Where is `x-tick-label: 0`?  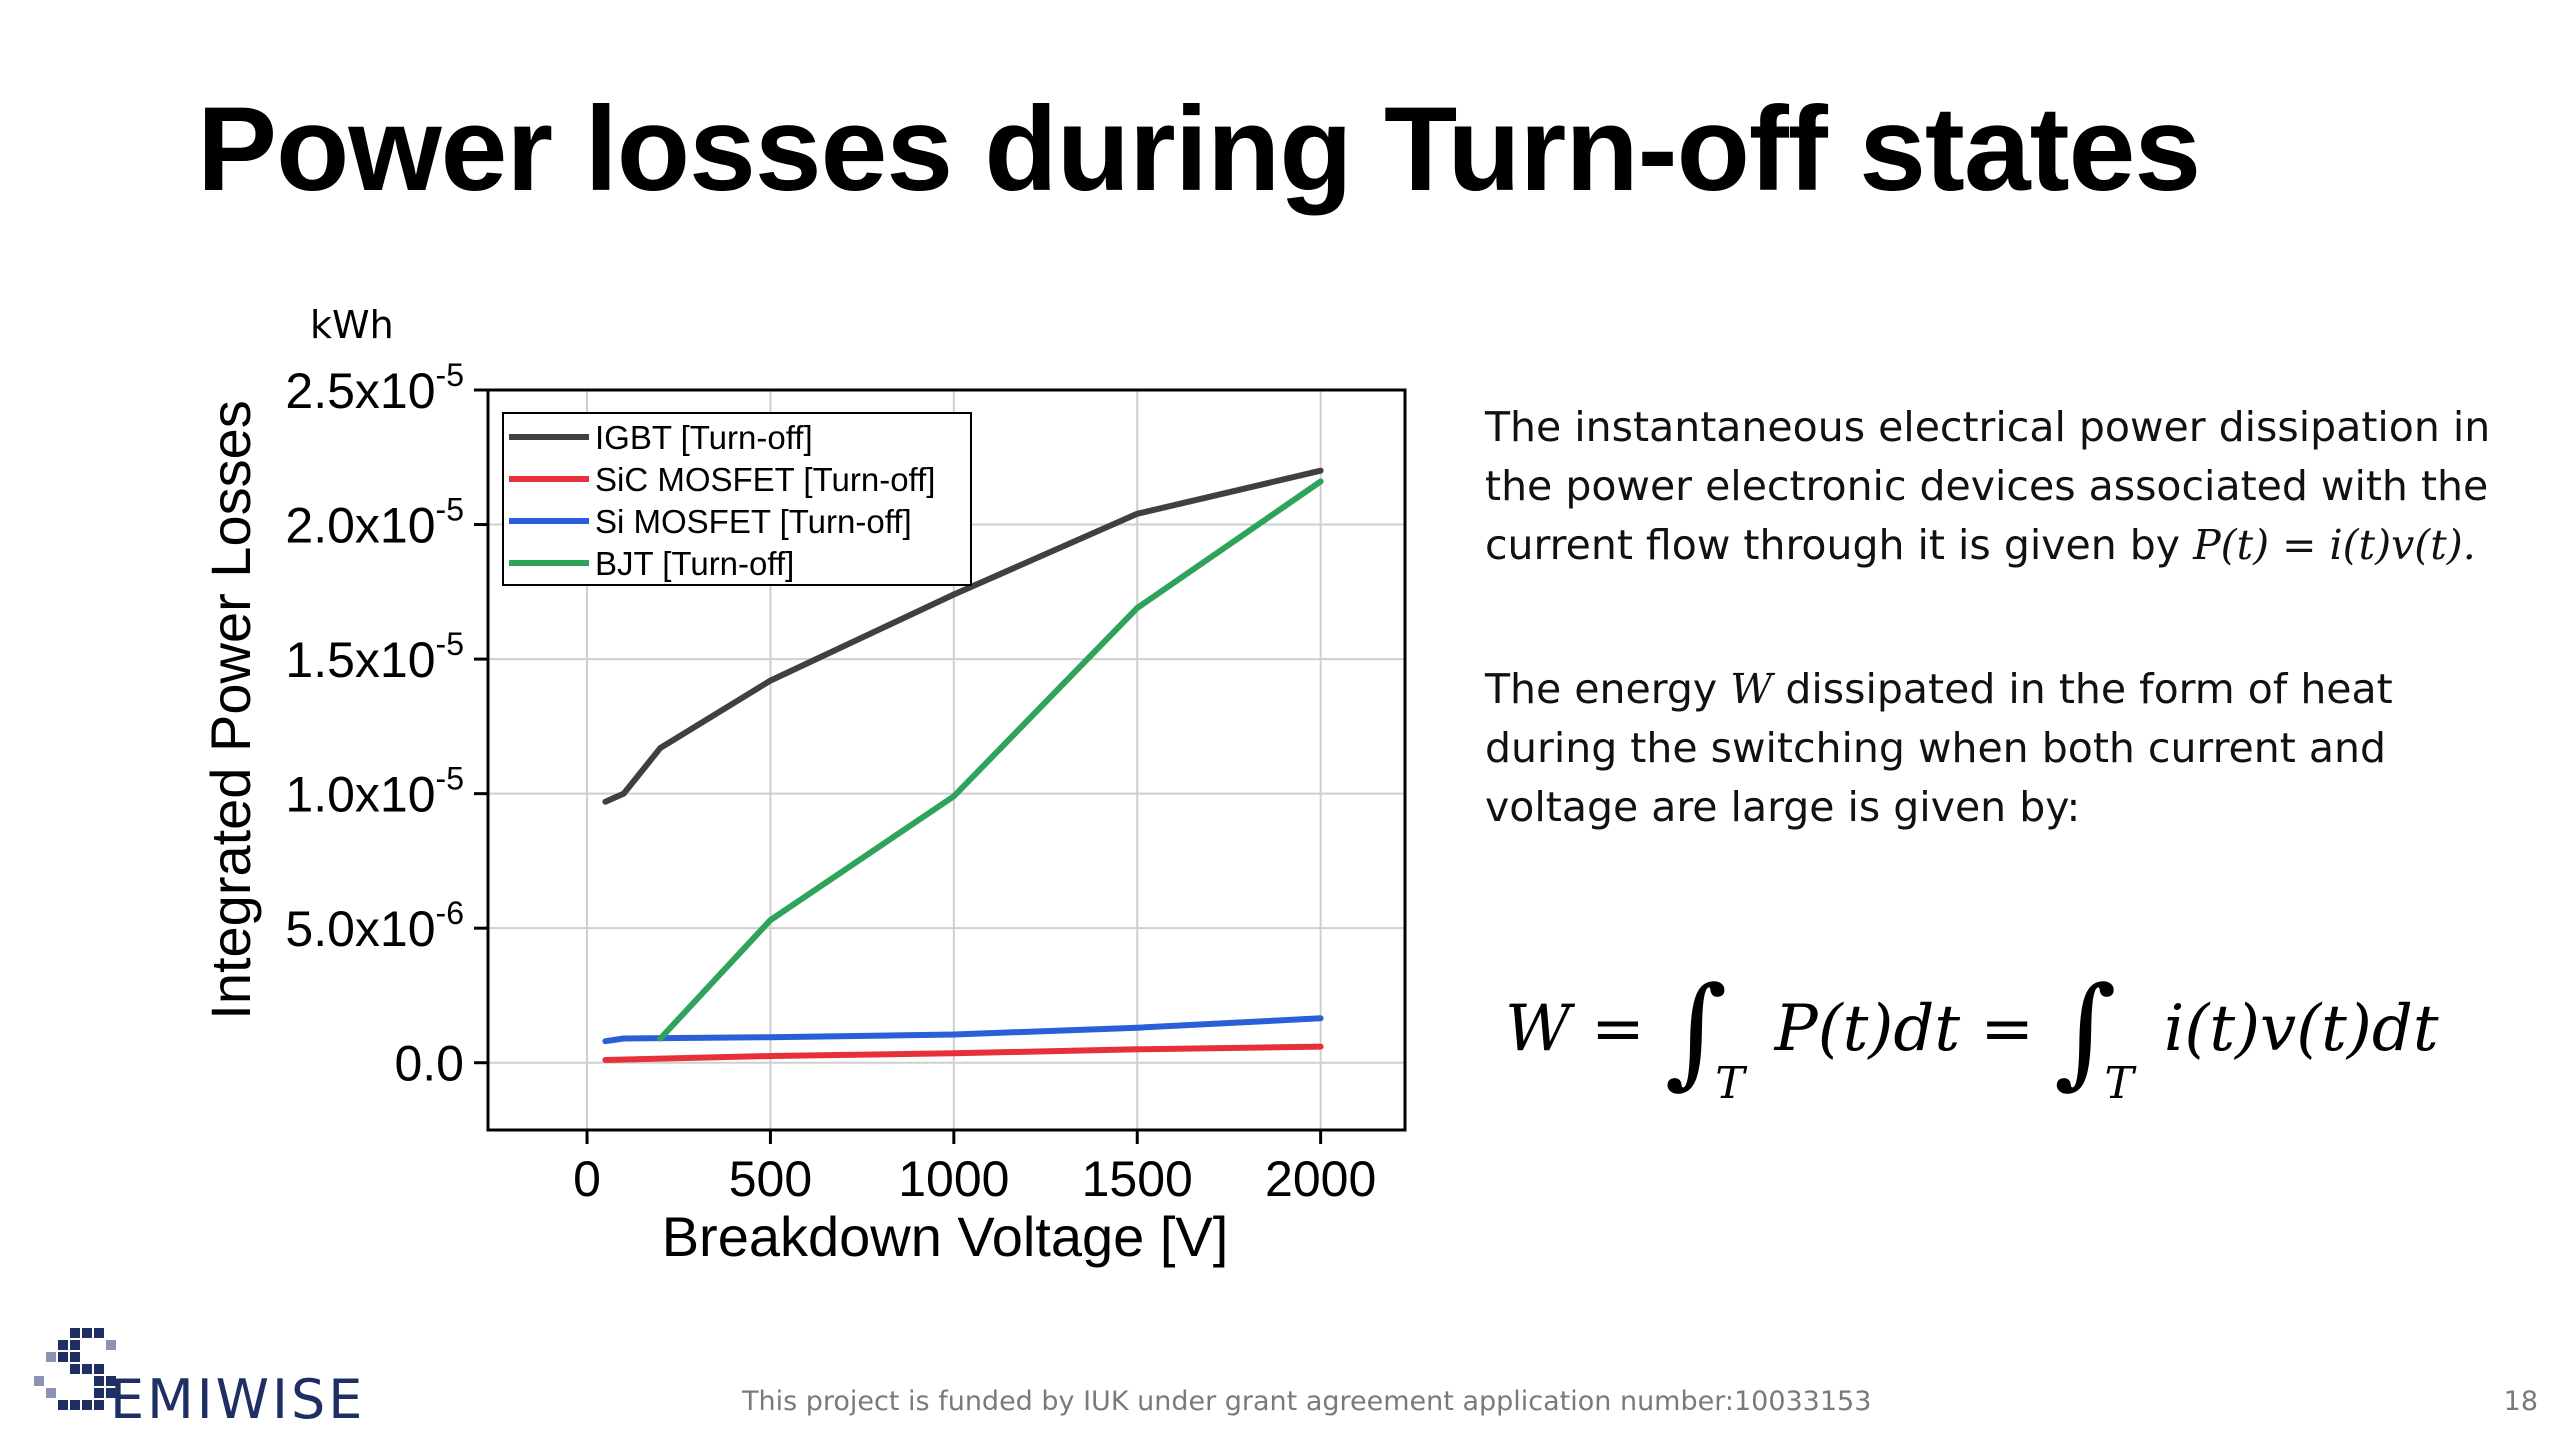
x-tick-label: 0 is located at coordinates (587, 1179).